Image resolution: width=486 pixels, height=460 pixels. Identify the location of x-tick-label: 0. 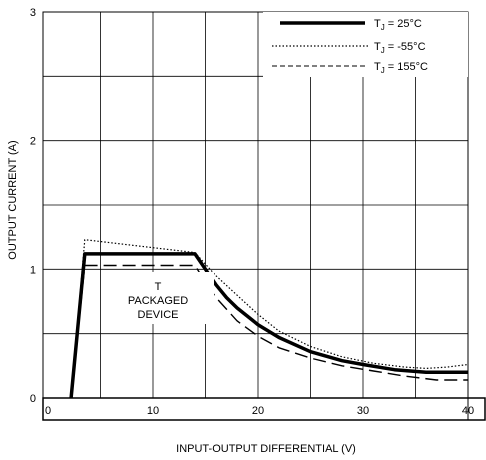
(48, 411).